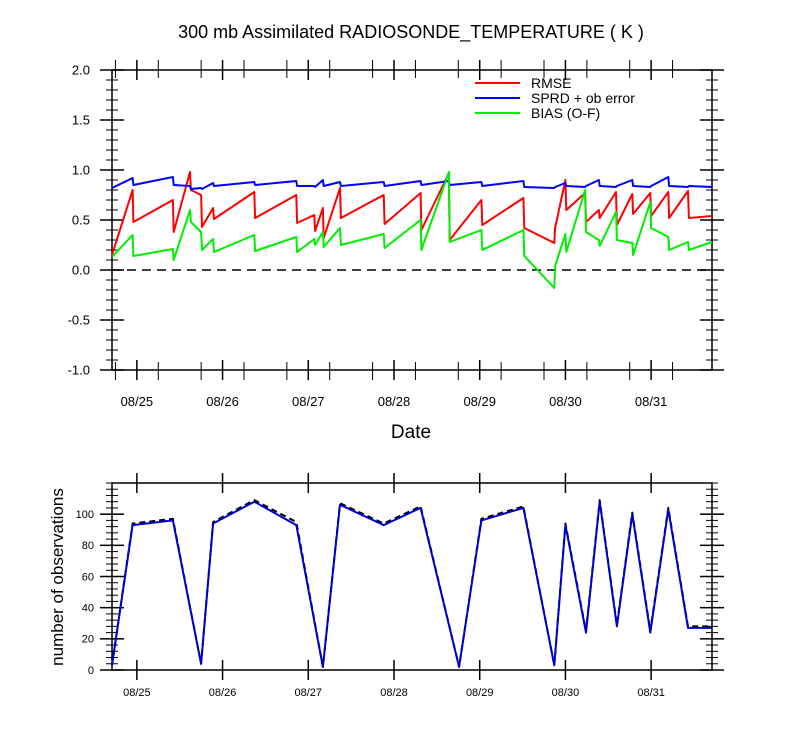 This screenshot has height=750, width=800. I want to click on y-tick-label: 1.5, so click(81, 120).